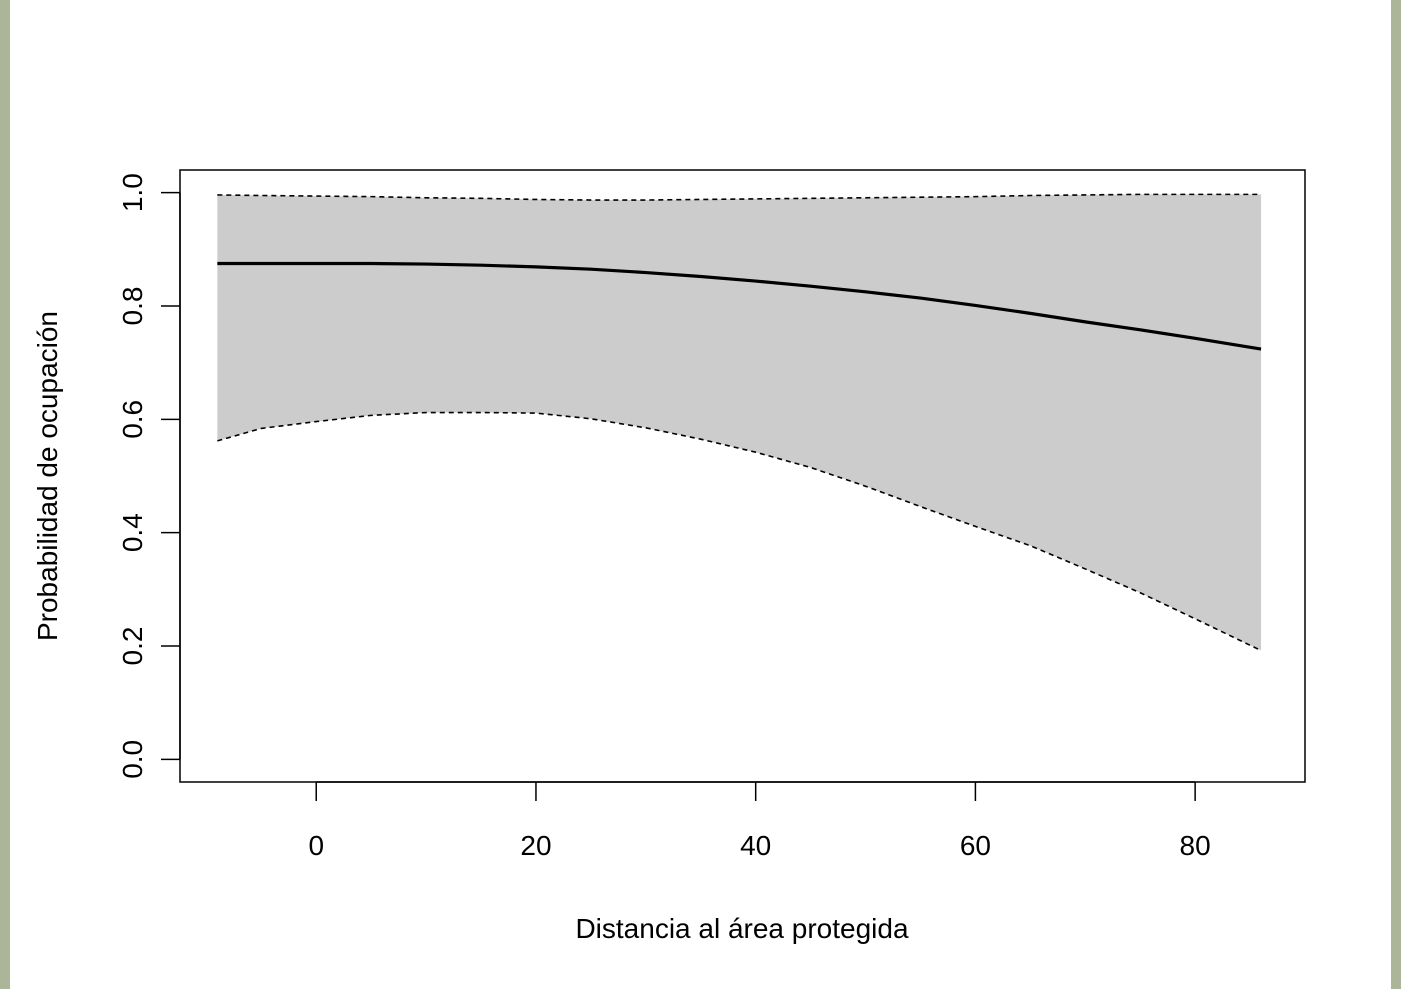 This screenshot has width=1401, height=989. What do you see at coordinates (739, 197) in the screenshot?
I see `upper-bound-line` at bounding box center [739, 197].